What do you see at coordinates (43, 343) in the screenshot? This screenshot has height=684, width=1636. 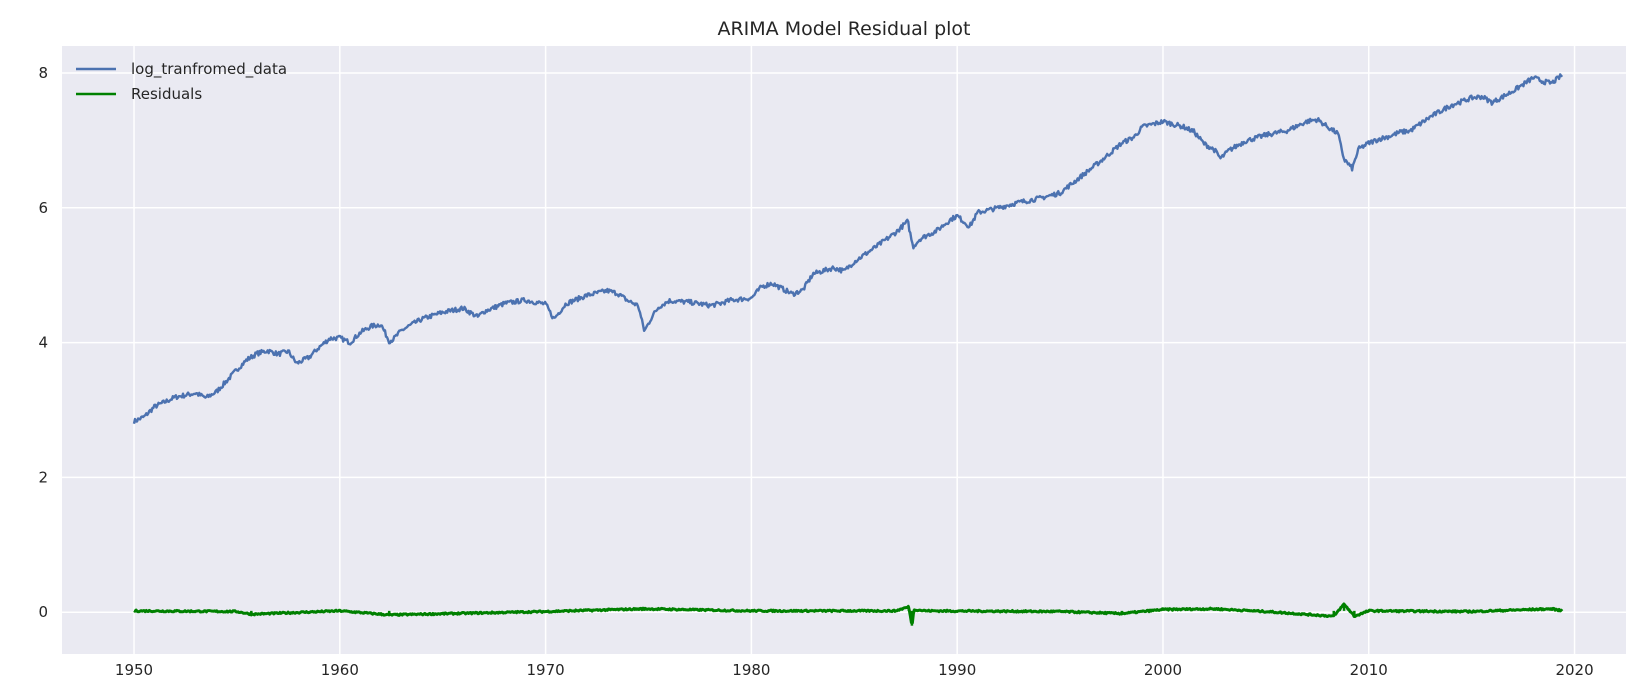 I see `y-tick-label: 4` at bounding box center [43, 343].